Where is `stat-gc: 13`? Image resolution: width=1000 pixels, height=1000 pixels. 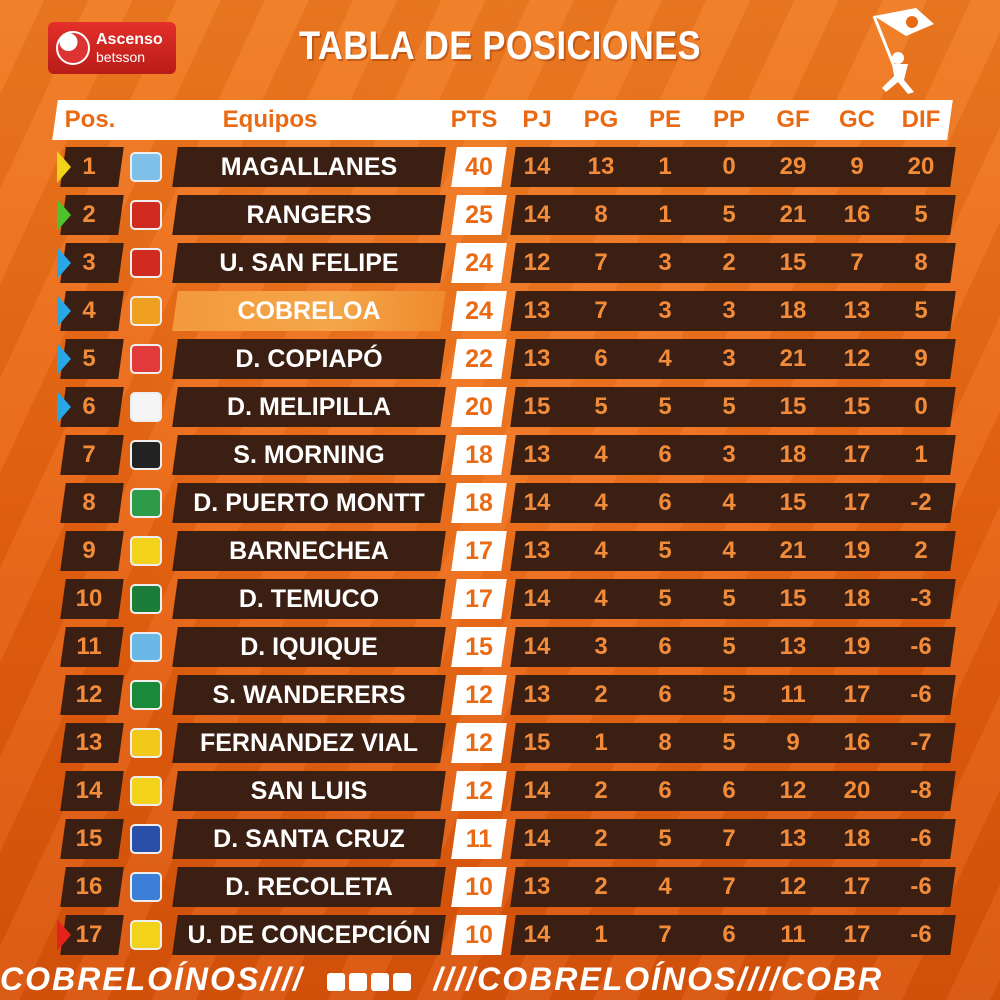
stat-gc: 13 is located at coordinates (857, 310).